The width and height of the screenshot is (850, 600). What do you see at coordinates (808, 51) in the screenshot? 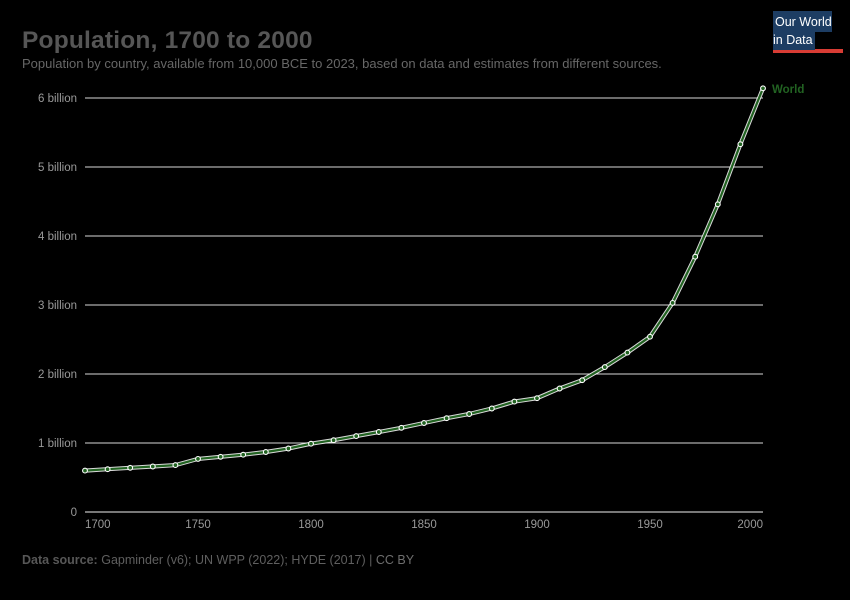
I see `owid-logo-red-bar` at bounding box center [808, 51].